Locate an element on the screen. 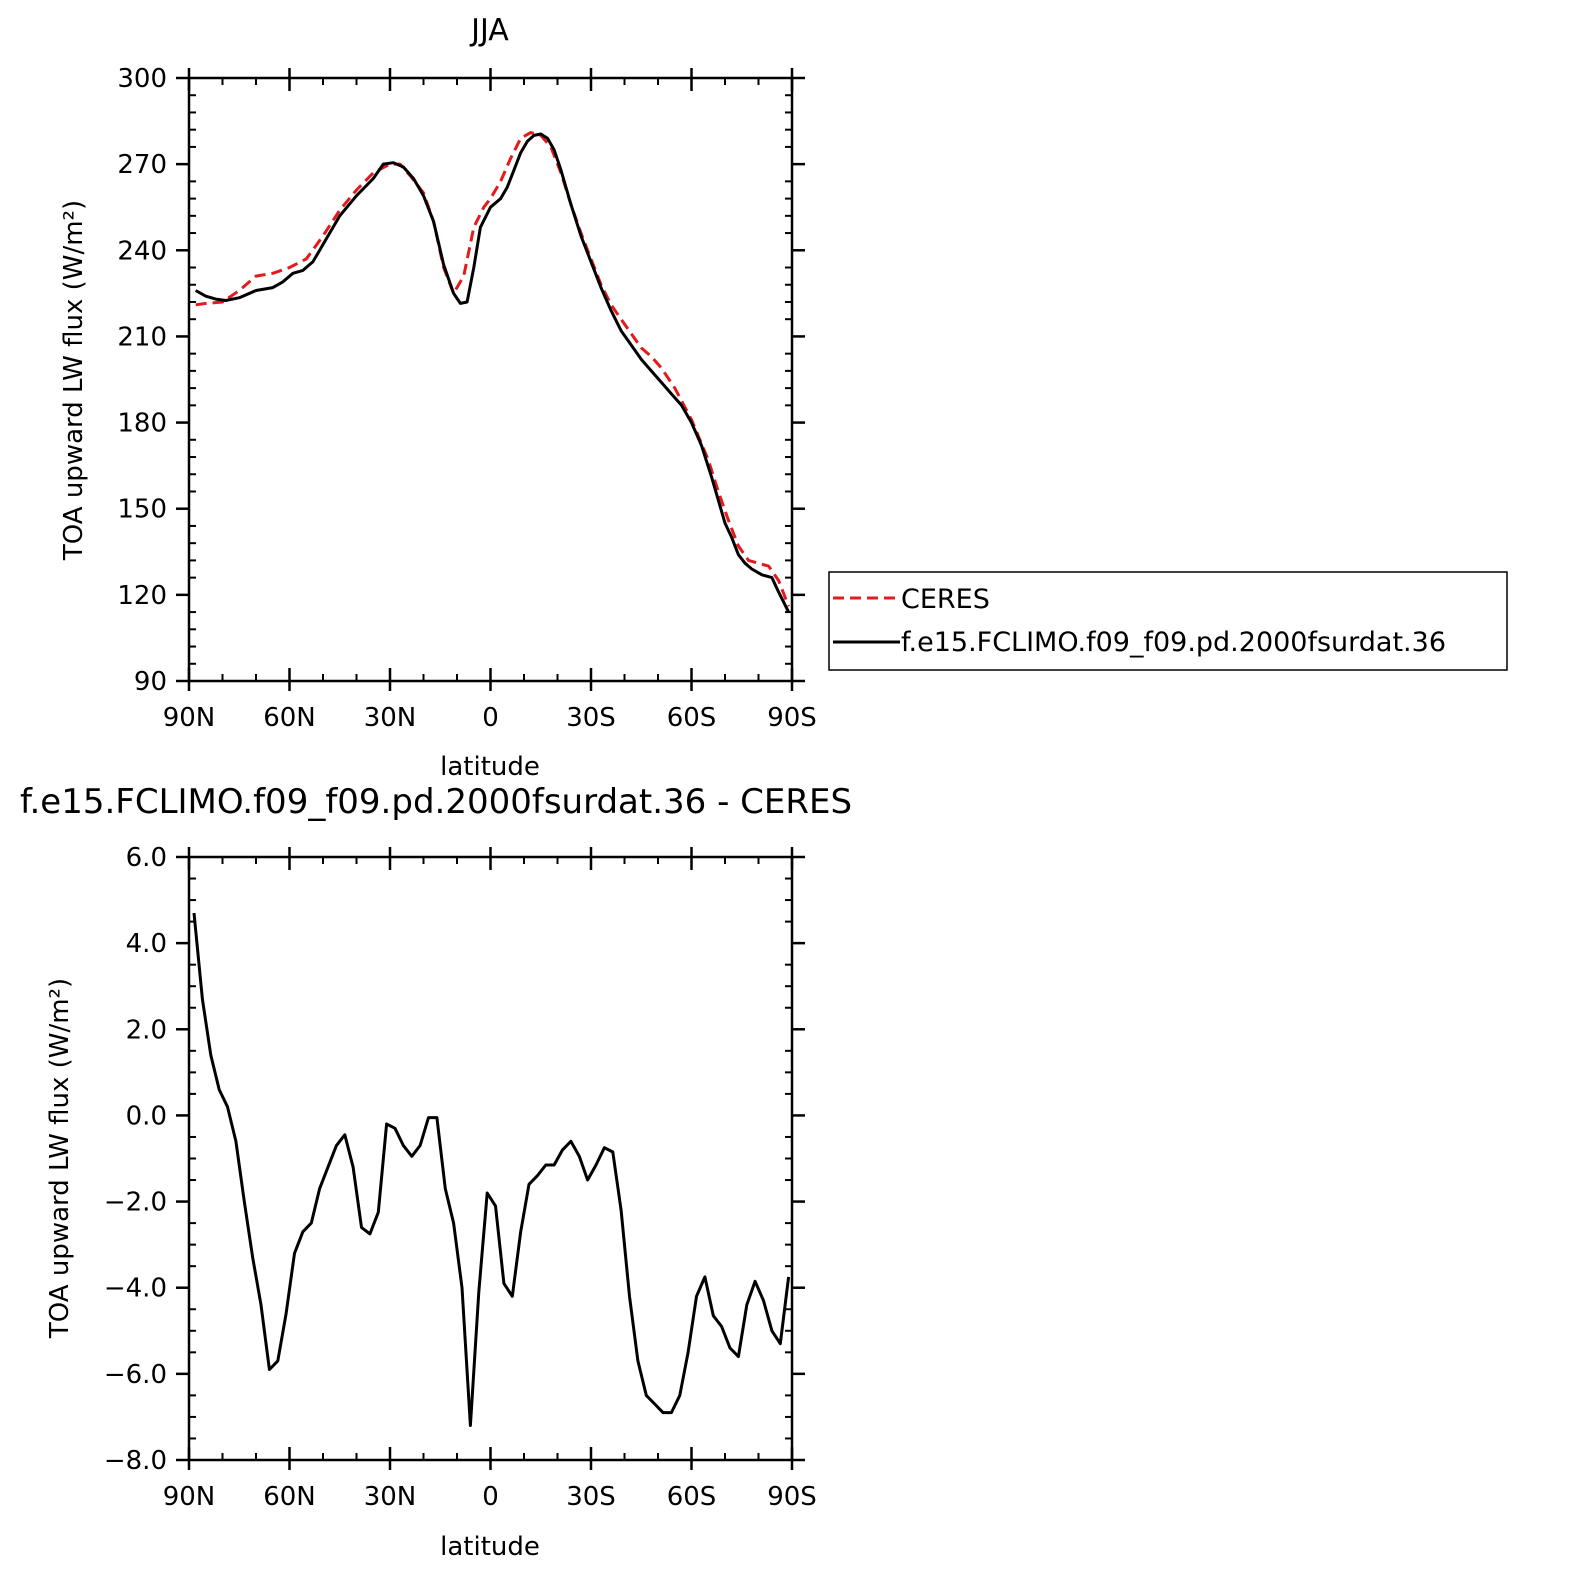 The width and height of the screenshot is (1577, 1580). bottom-x-tick-label: 90S is located at coordinates (792, 1497).